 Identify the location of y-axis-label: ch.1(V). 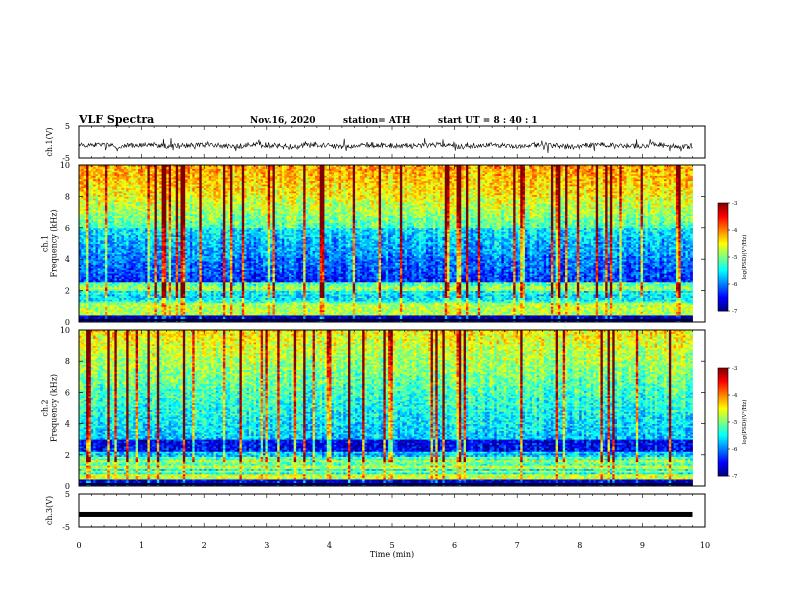
(49, 141).